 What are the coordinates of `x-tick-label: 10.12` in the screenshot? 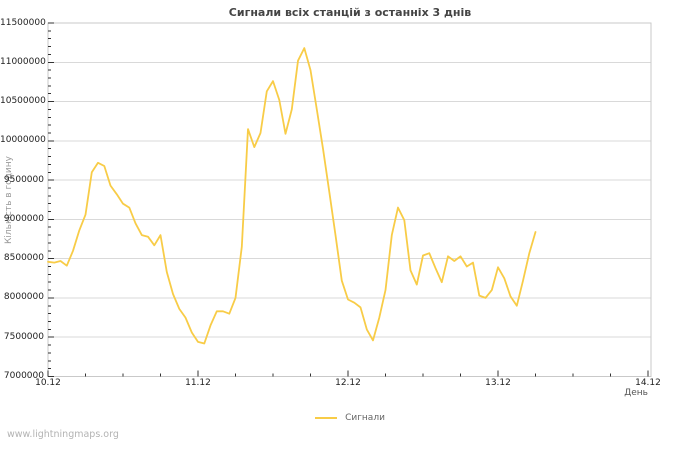 It's located at (48, 383).